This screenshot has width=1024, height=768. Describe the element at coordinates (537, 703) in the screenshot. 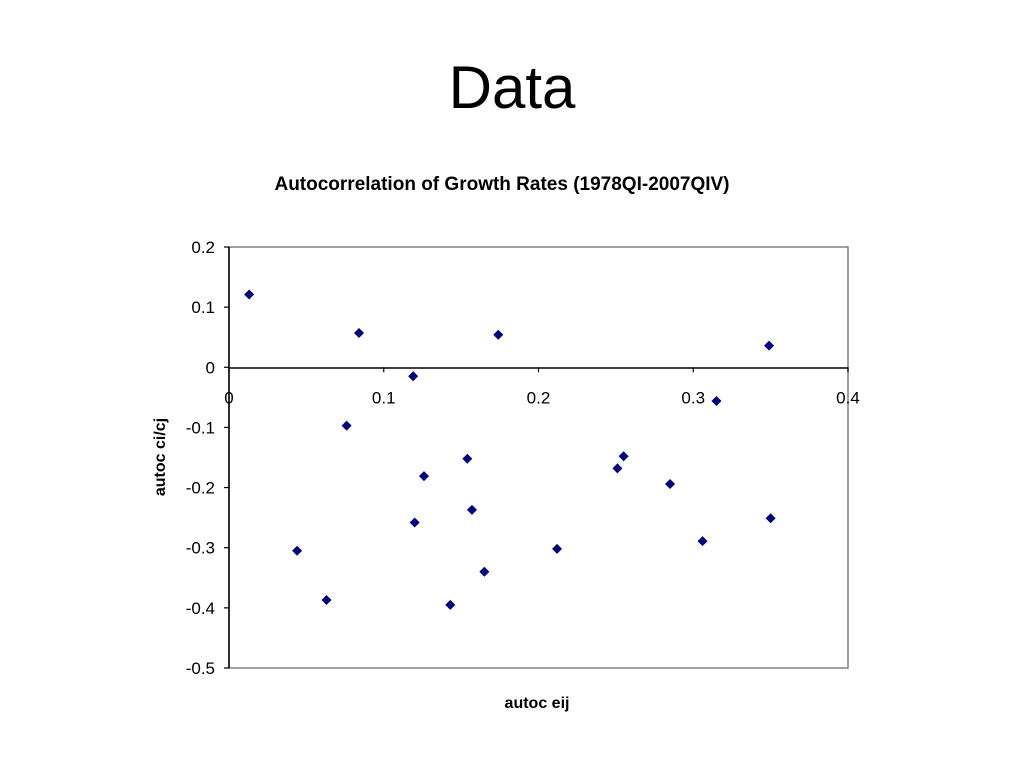

I see `x-axis-label: autoc eij` at that location.